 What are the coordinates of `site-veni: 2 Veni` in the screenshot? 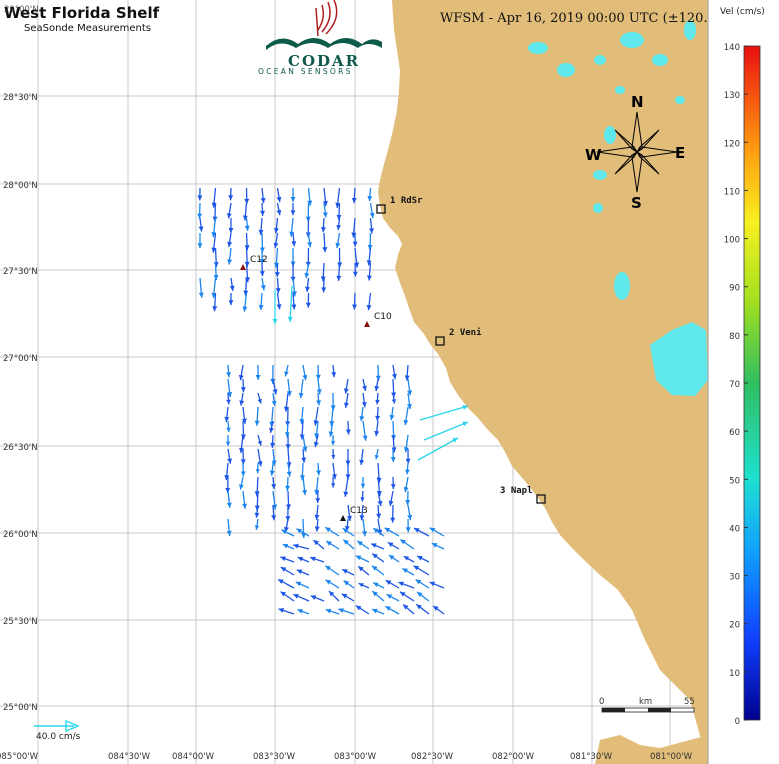 It's located at (458, 336).